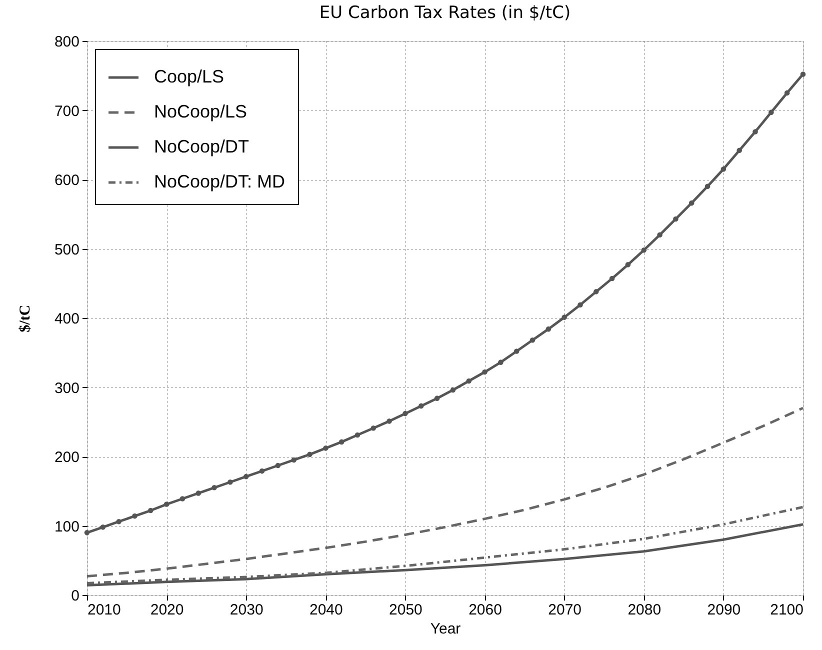 This screenshot has width=822, height=650. I want to click on y-tick-label: 800, so click(67, 42).